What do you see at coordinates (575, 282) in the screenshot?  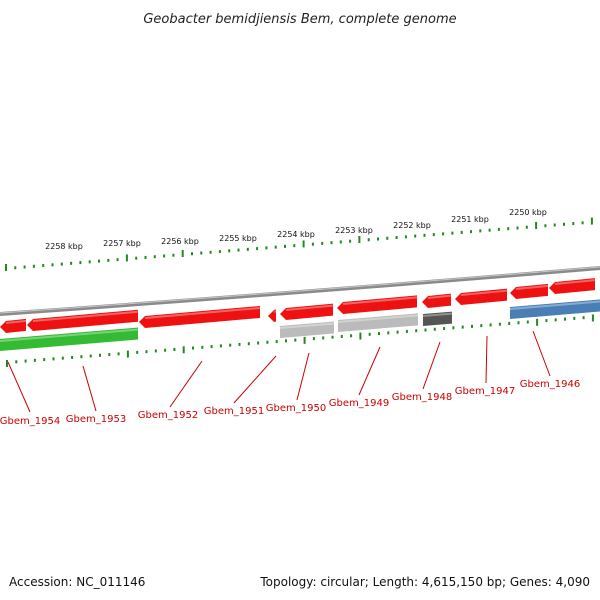 I see `gene-feature-gbem-1946b-shine` at bounding box center [575, 282].